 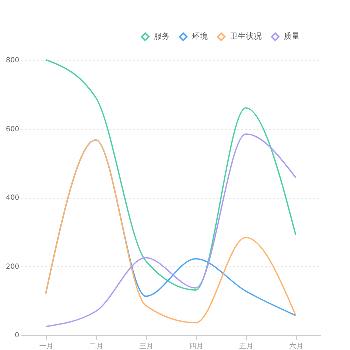 I want to click on legend-label: 环境, so click(x=200, y=36).